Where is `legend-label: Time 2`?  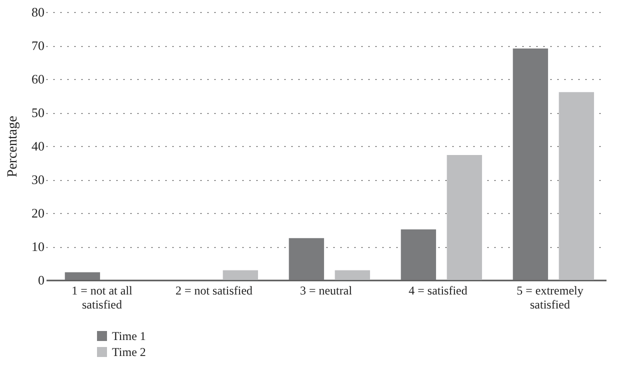
legend-label: Time 2 is located at coordinates (129, 352).